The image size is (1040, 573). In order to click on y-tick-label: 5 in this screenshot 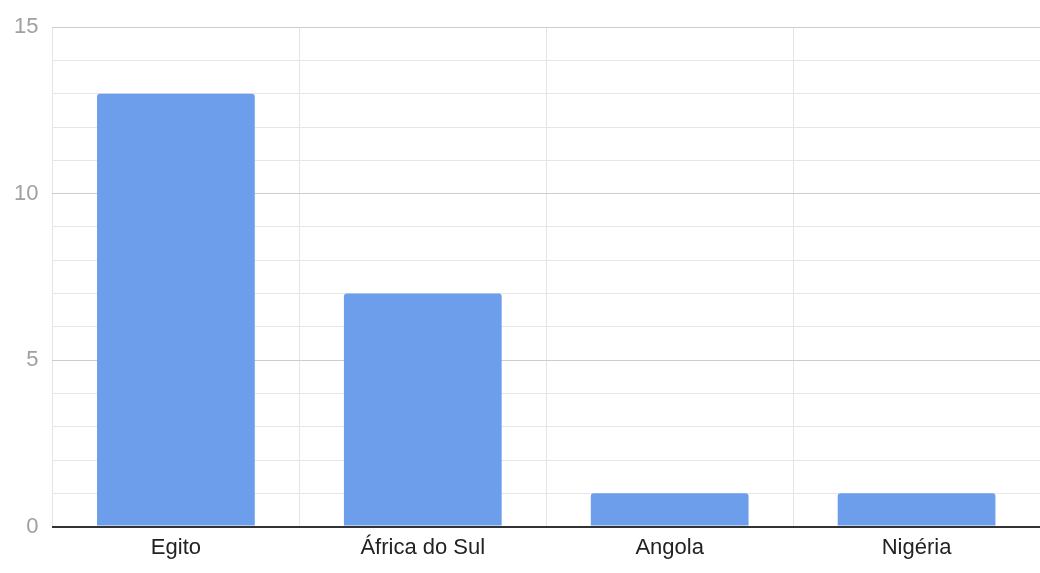, I will do `click(32, 359)`.